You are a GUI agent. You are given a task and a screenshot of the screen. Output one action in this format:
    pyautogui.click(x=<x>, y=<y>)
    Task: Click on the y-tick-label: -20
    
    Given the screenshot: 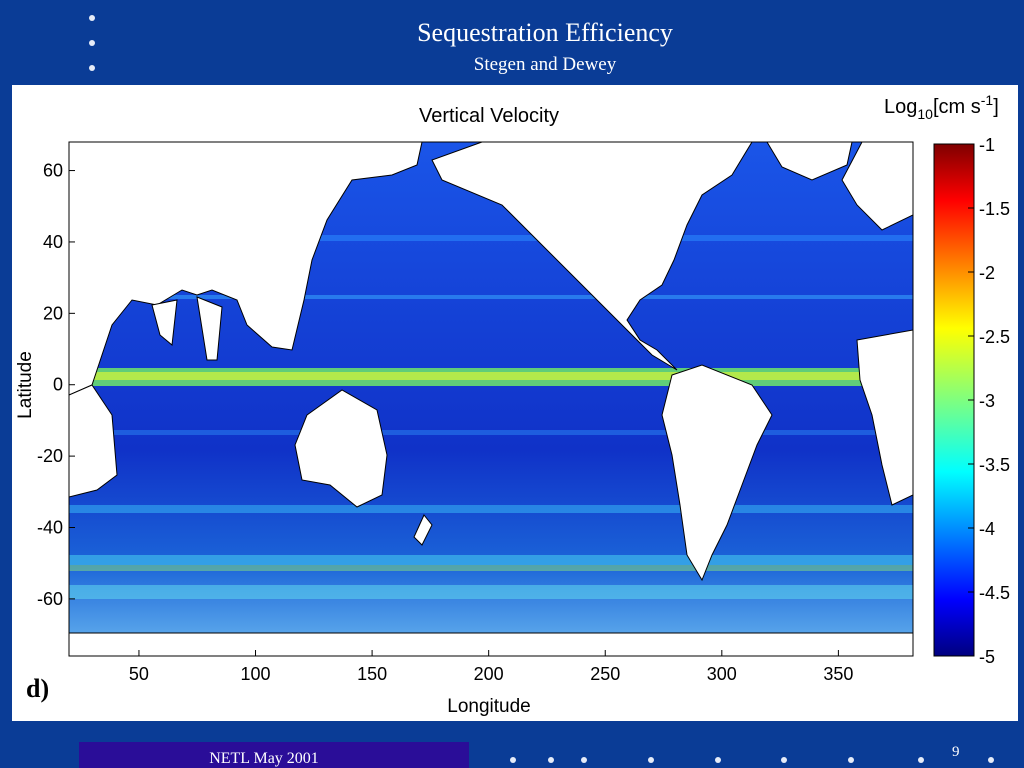 What is the action you would take?
    pyautogui.click(x=50, y=456)
    